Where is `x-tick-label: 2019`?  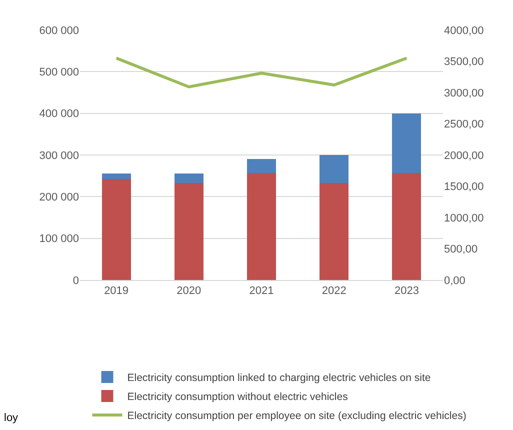 x-tick-label: 2019 is located at coordinates (116, 291).